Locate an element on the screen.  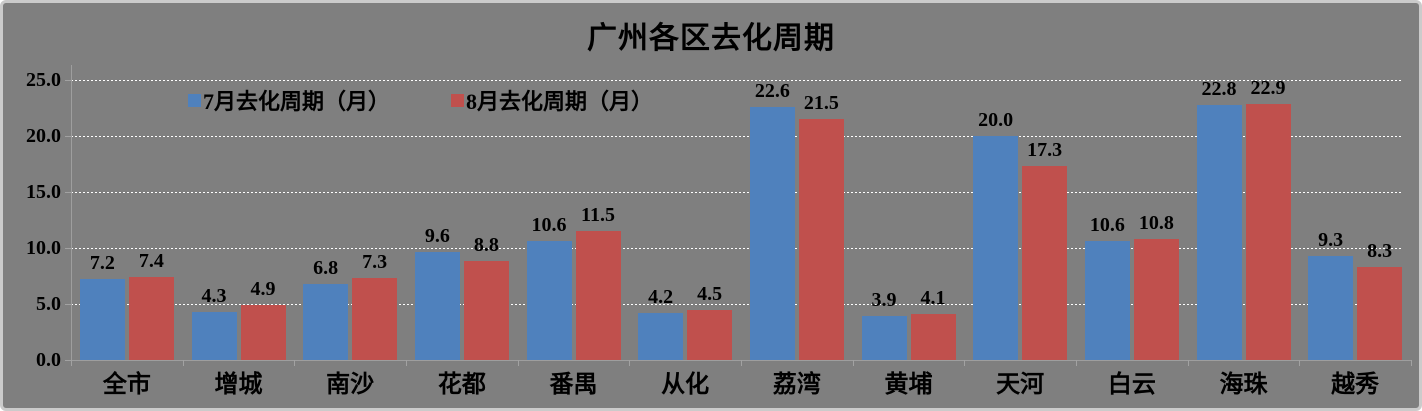
legend-swatch-july-icon is located at coordinates (194, 100).